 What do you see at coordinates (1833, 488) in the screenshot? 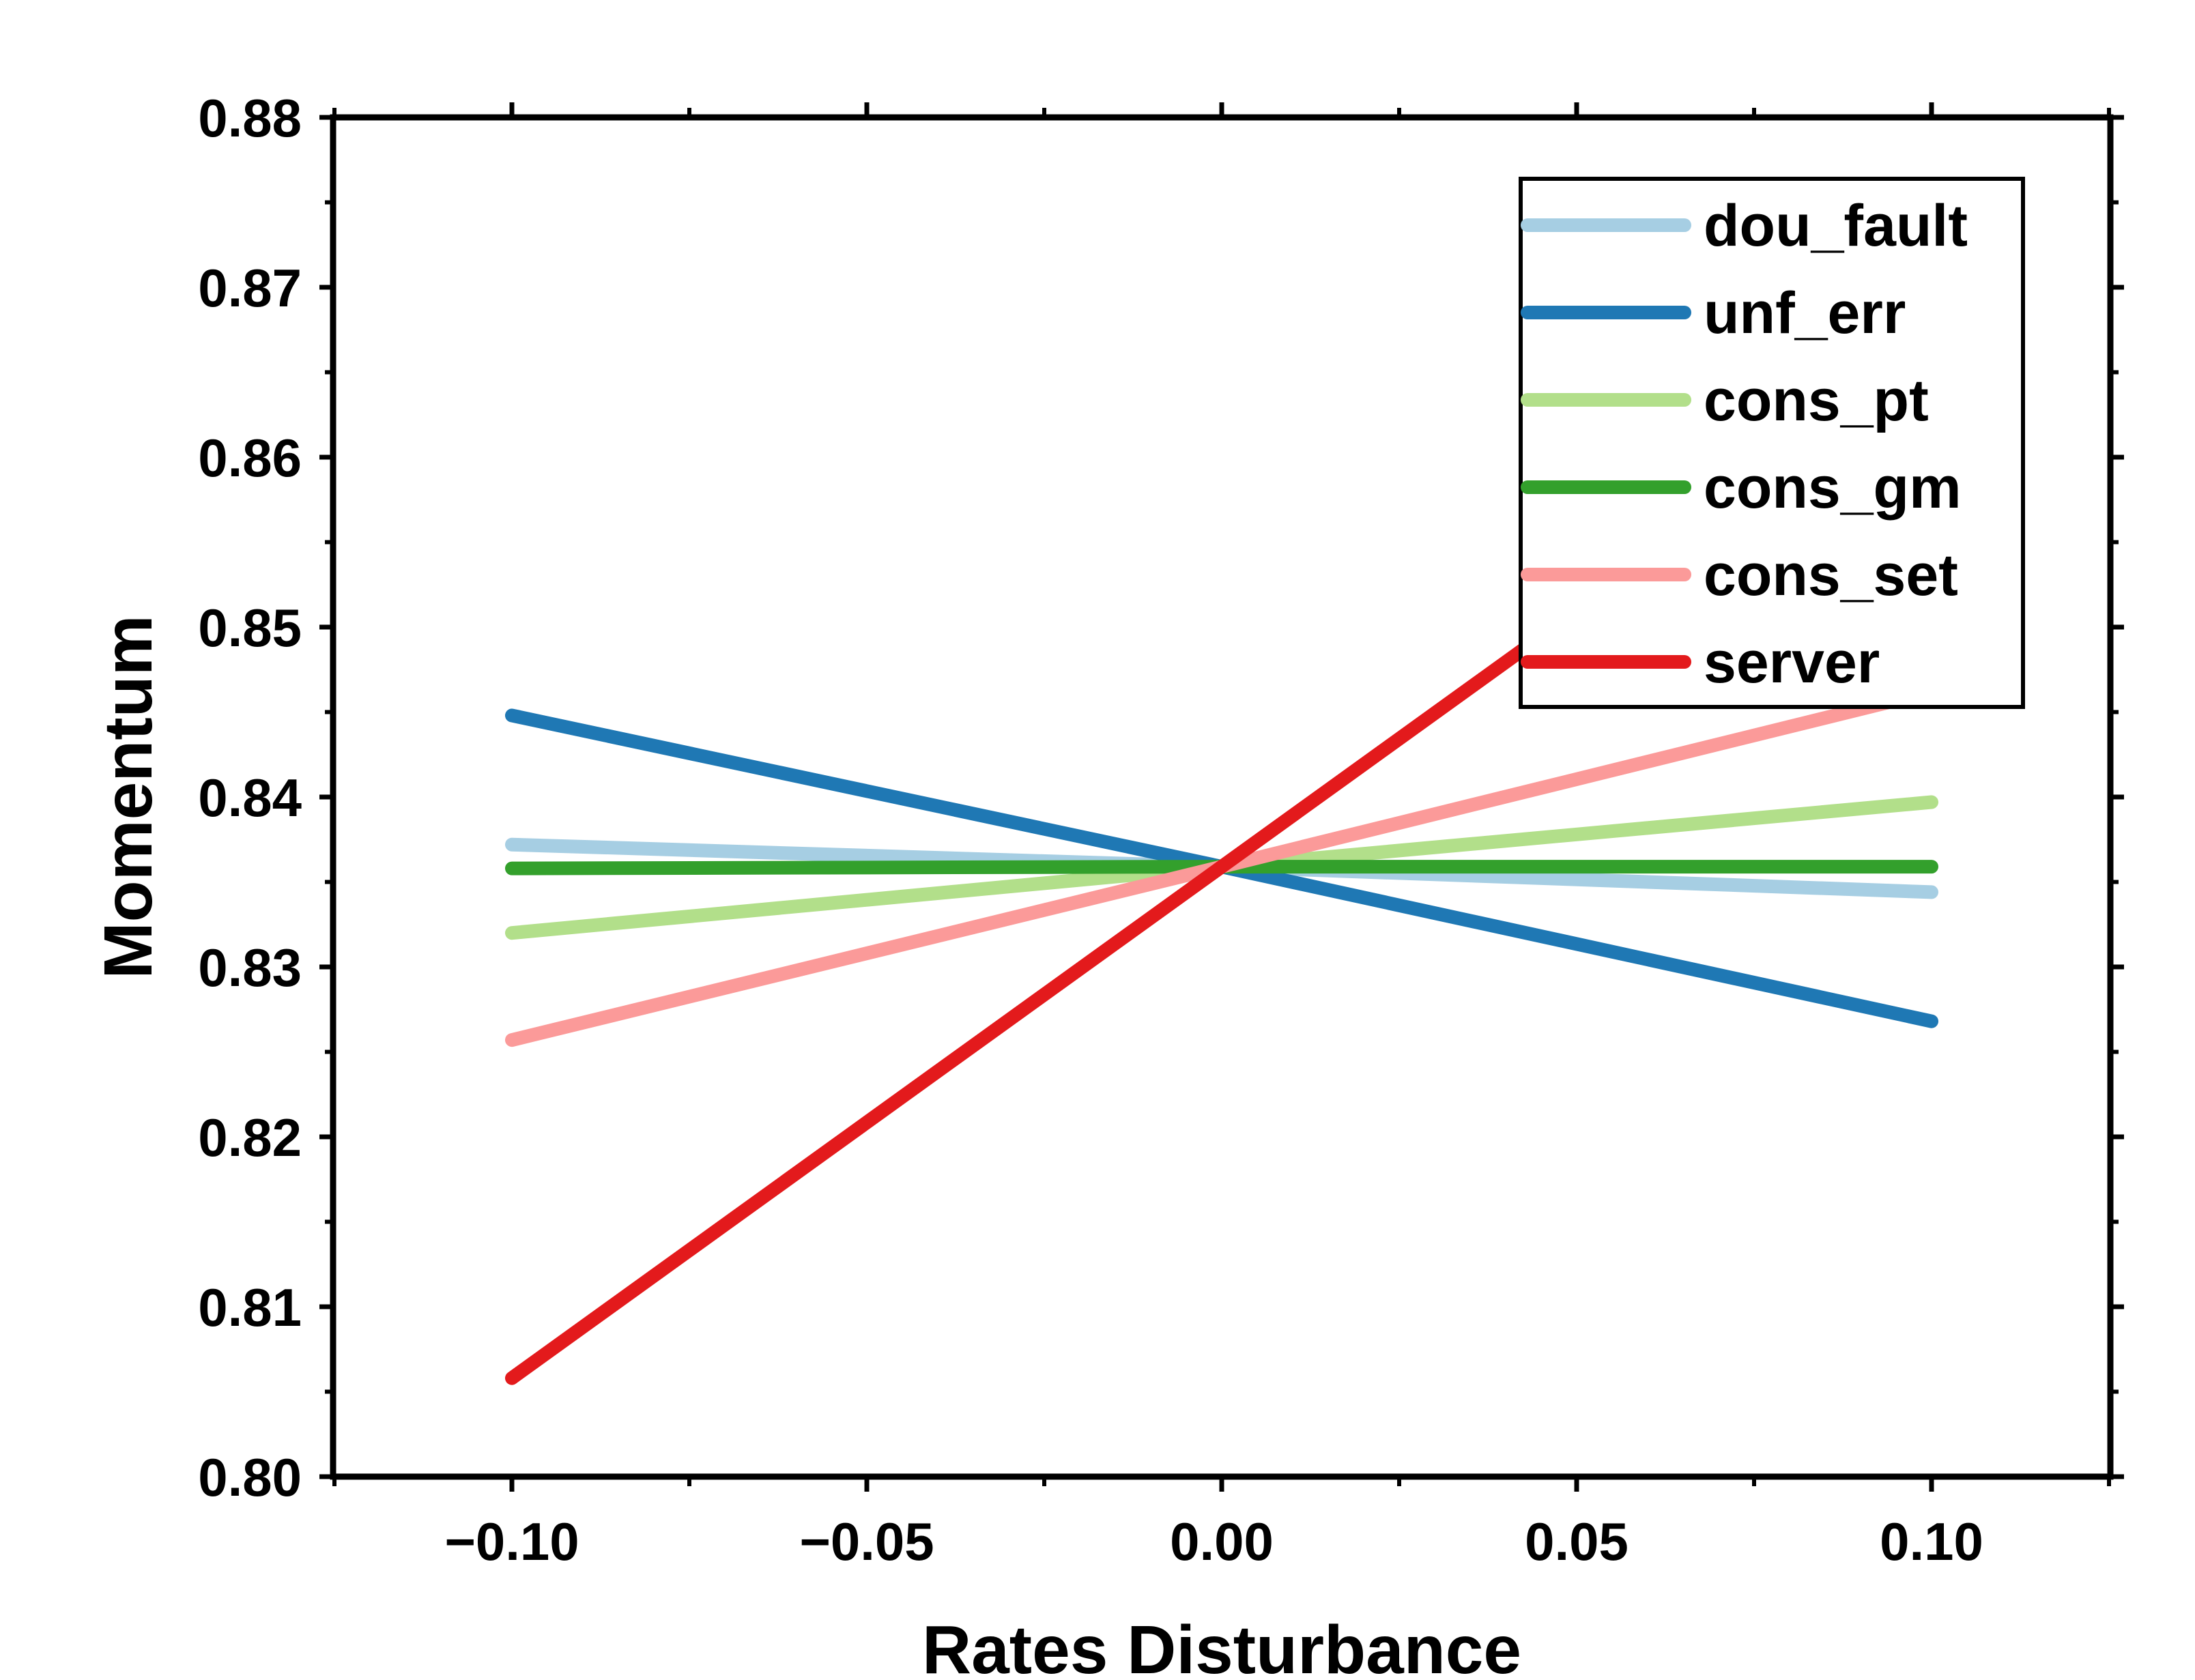
I see `legend-label: cons_gm` at bounding box center [1833, 488].